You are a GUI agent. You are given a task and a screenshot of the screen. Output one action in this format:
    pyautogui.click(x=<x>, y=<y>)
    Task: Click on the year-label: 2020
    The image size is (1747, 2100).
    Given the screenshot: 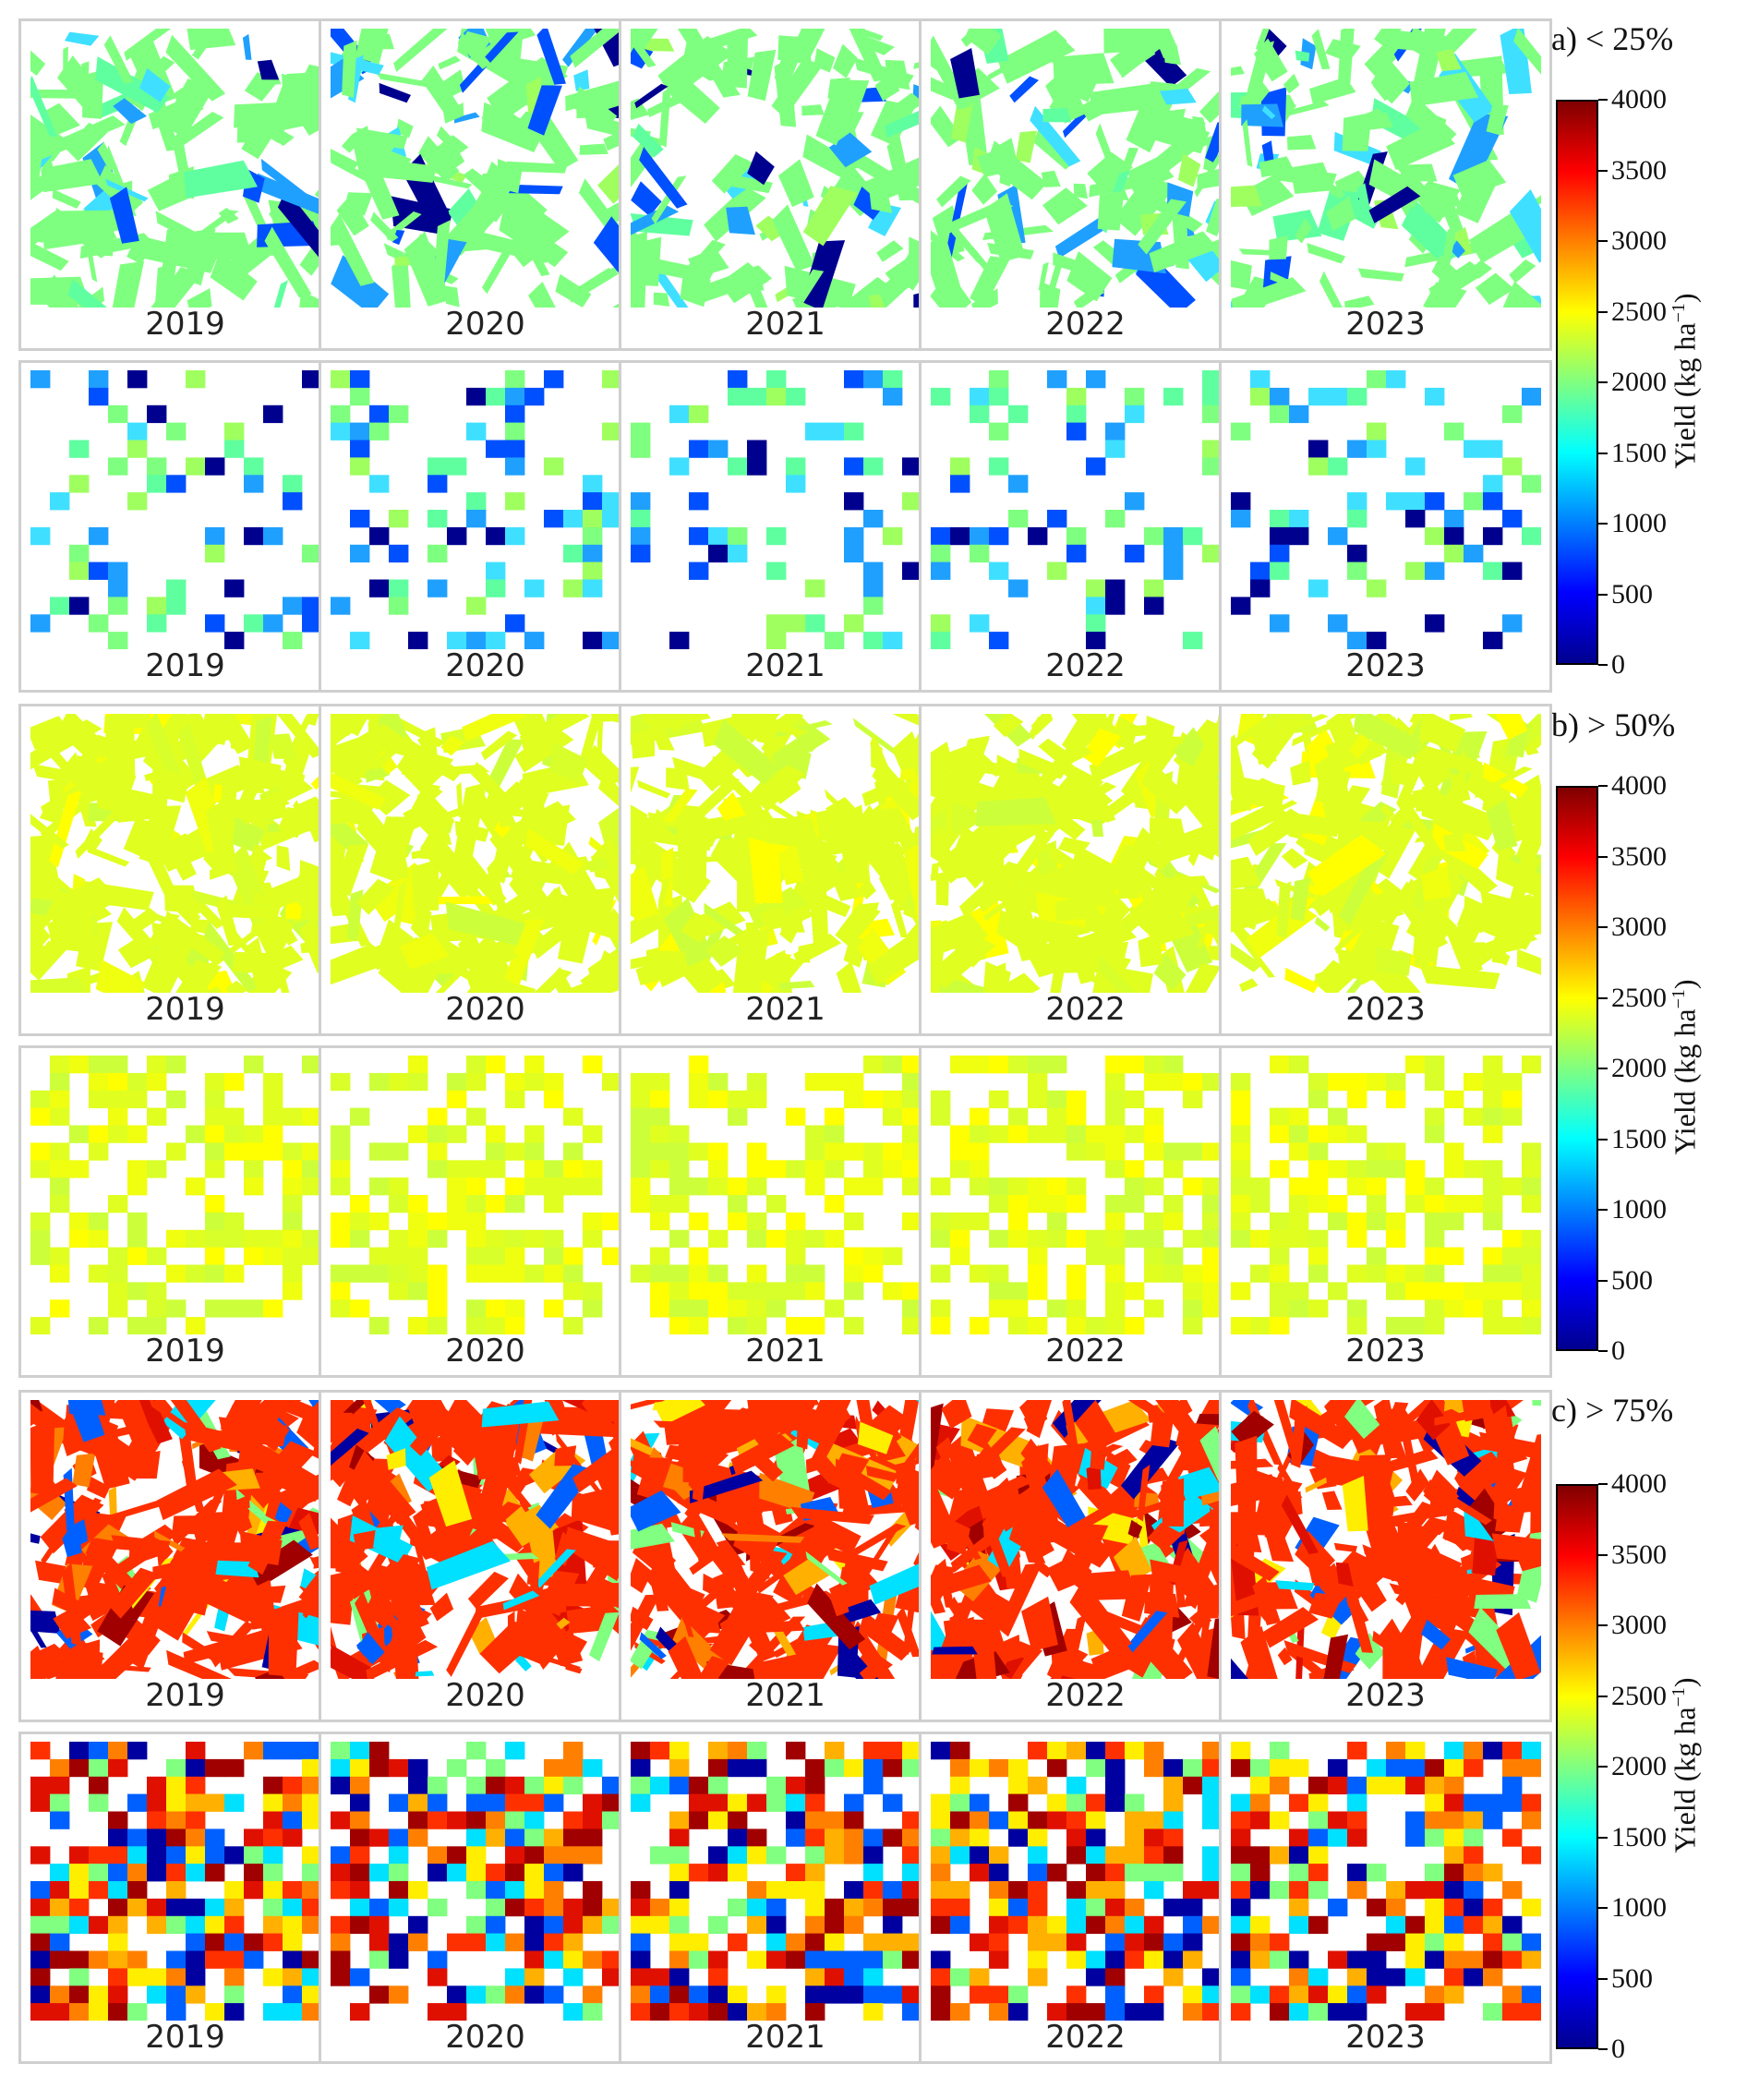 What is the action you would take?
    pyautogui.click(x=485, y=1010)
    